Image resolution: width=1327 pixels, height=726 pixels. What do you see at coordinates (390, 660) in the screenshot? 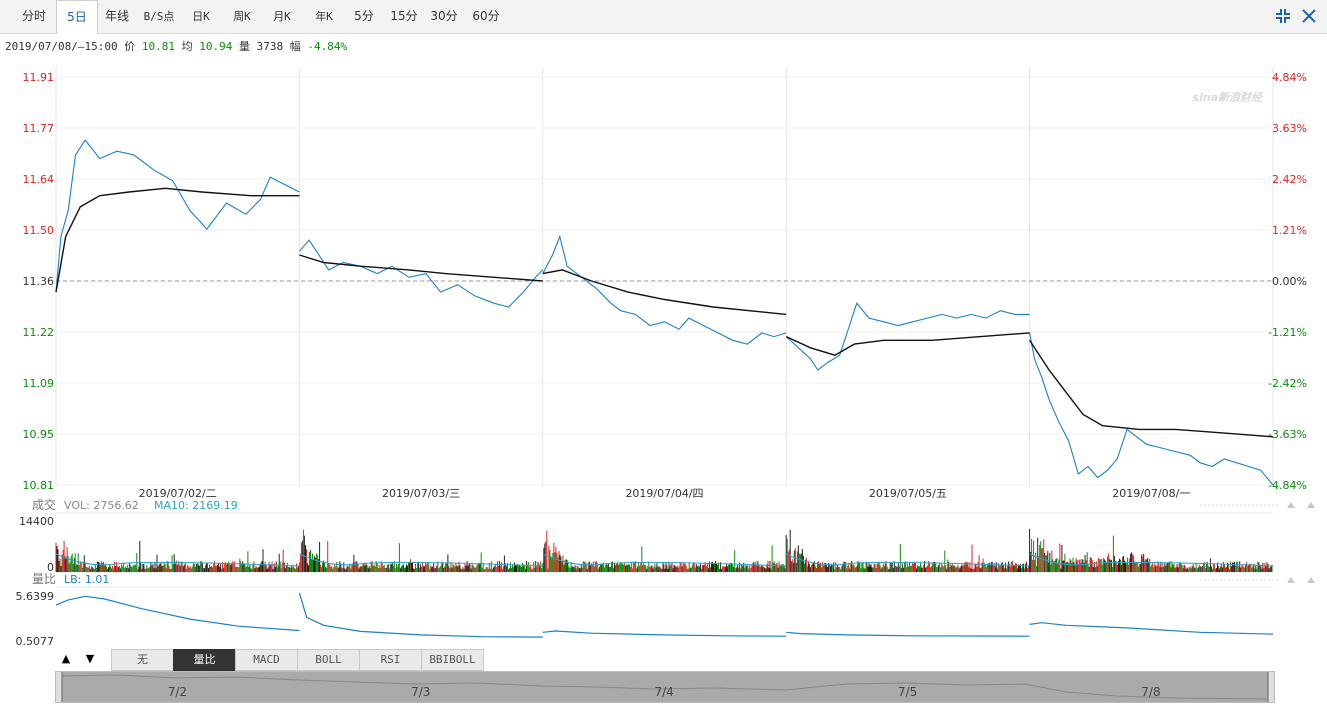
I see `indicator-rsi: RSI` at bounding box center [390, 660].